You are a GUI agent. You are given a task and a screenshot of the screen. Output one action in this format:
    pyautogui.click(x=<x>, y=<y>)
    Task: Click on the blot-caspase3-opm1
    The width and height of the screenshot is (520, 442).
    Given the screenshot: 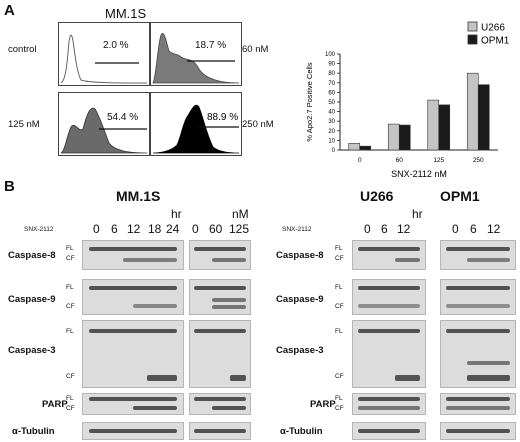 What is the action you would take?
    pyautogui.click(x=478, y=354)
    